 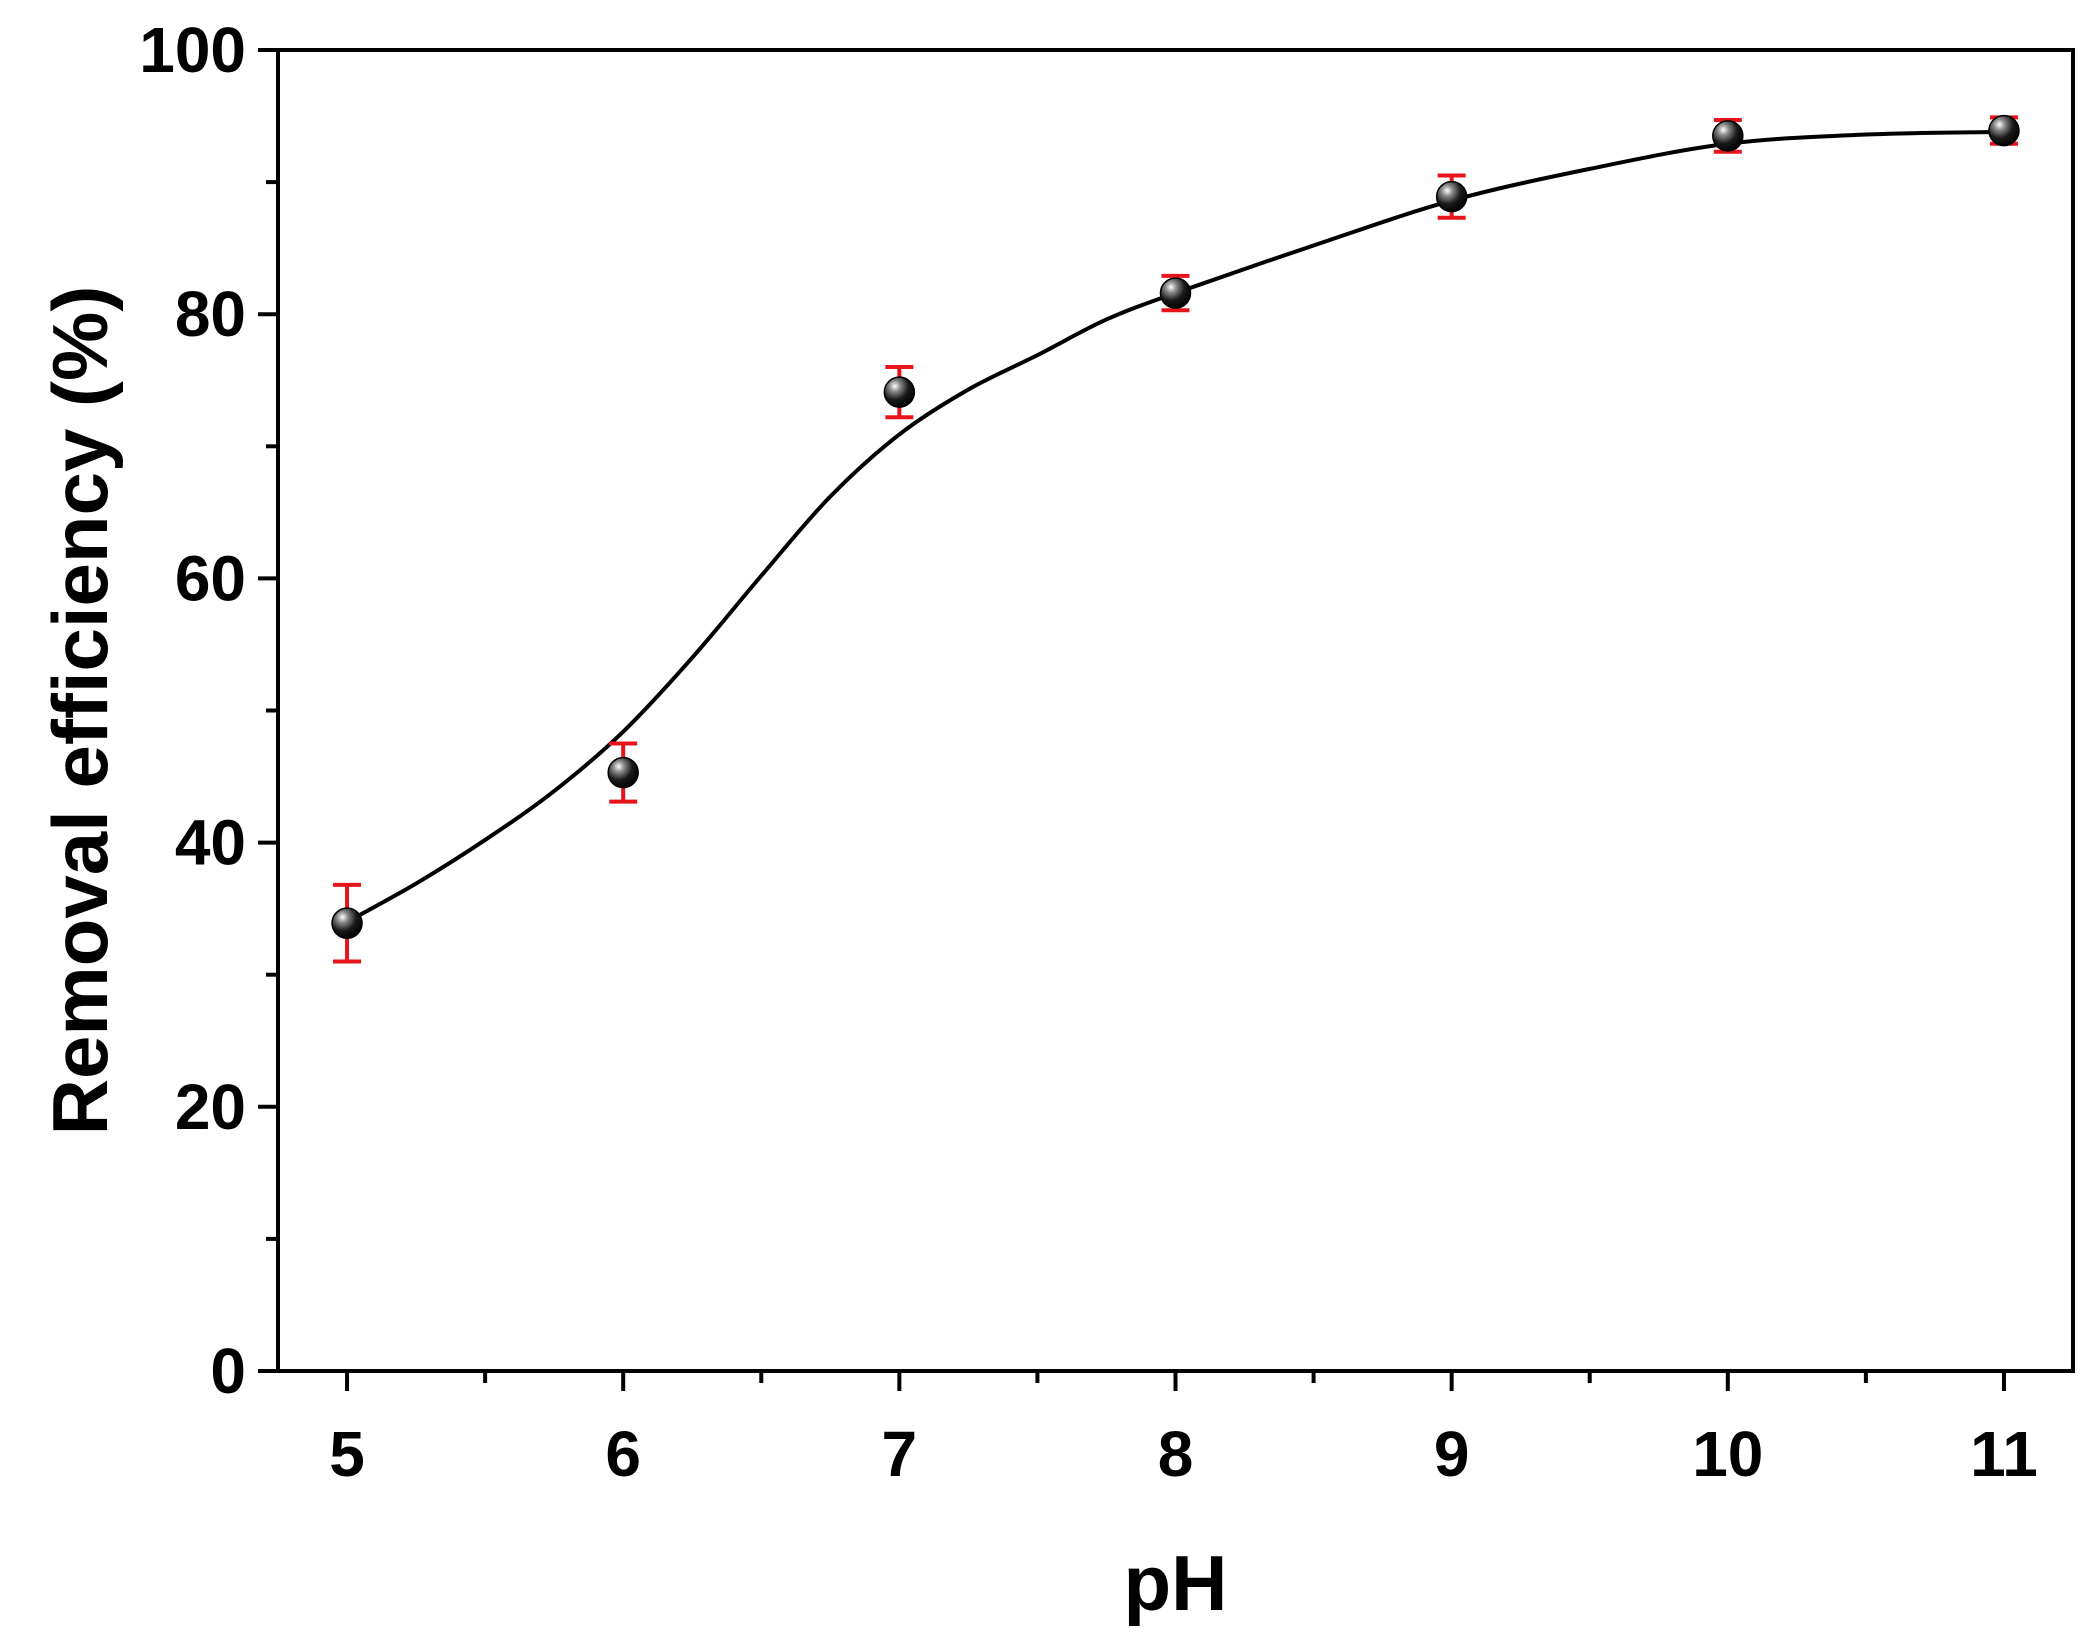 What do you see at coordinates (1176, 1583) in the screenshot?
I see `x-axis-title: pH` at bounding box center [1176, 1583].